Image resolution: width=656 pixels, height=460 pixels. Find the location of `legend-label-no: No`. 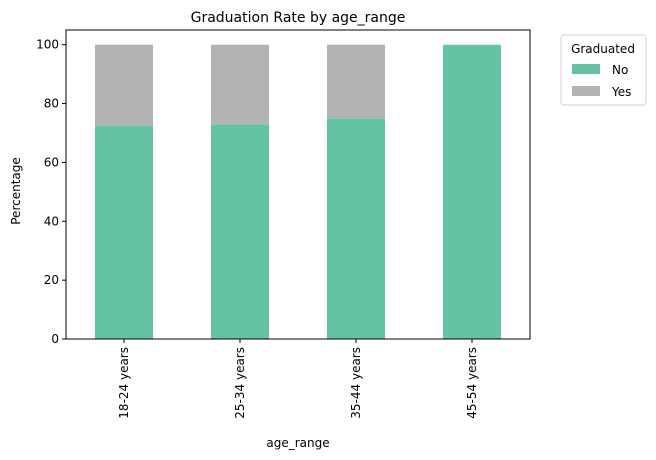

legend-label-no: No is located at coordinates (620, 70).